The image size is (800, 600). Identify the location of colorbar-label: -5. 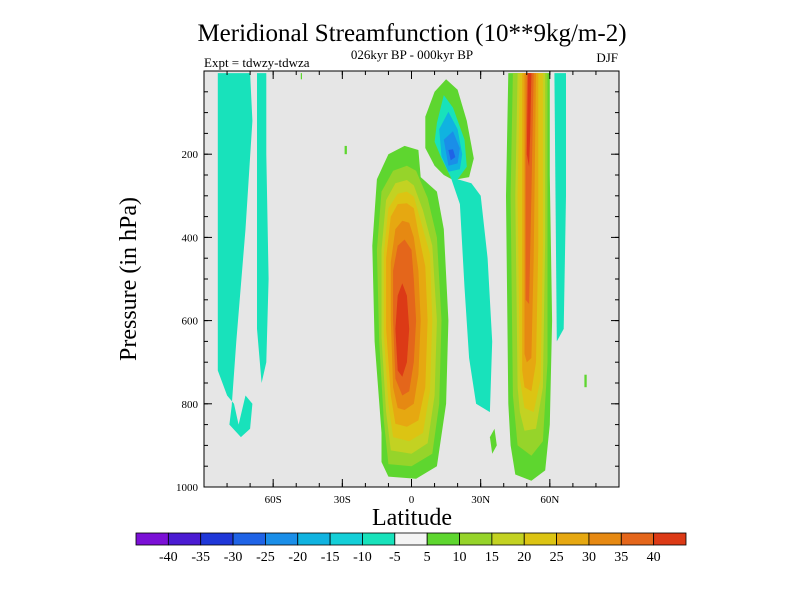
(395, 557).